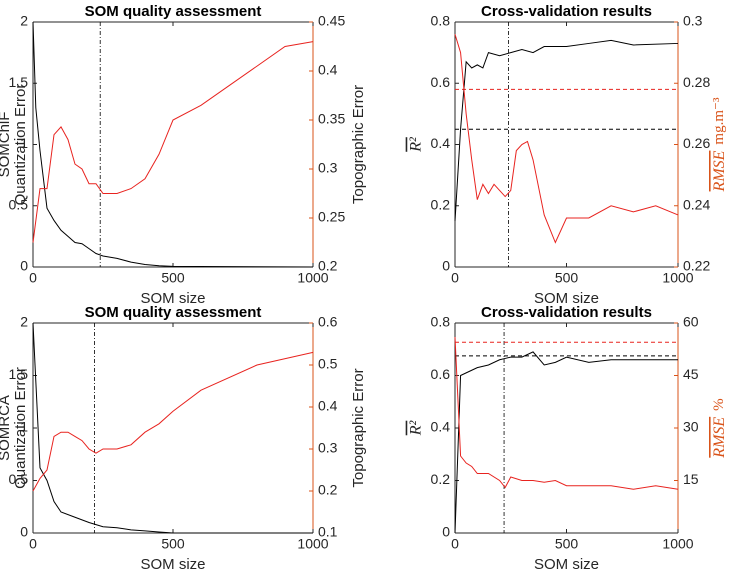 The height and width of the screenshot is (587, 743). Describe the element at coordinates (691, 427) in the screenshot. I see `y2-tick-label: 30` at that location.